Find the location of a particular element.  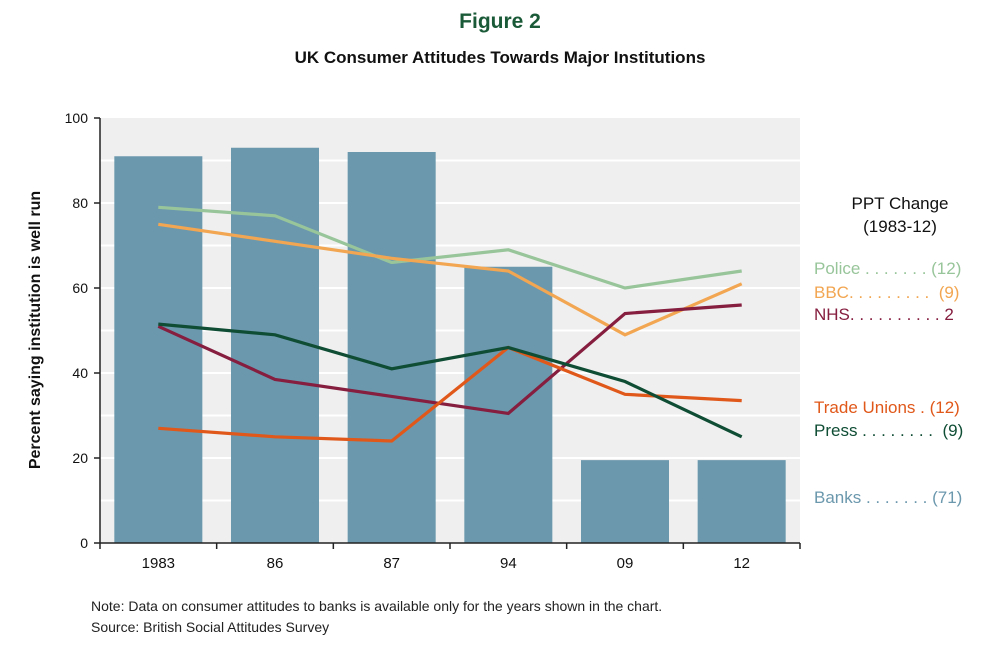

legend-item-bbc: BBC. . . . . . . . . (9) is located at coordinates (887, 292).